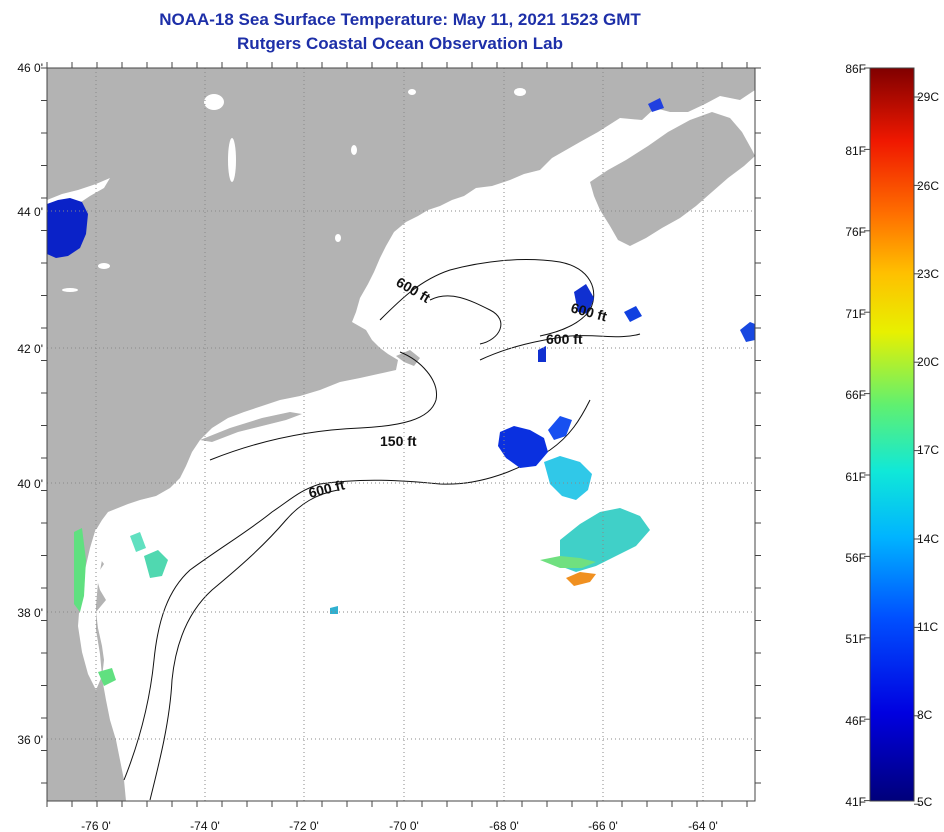 This screenshot has width=944, height=832. What do you see at coordinates (855, 802) in the screenshot?
I see `colorbar-f-label: 41F` at bounding box center [855, 802].